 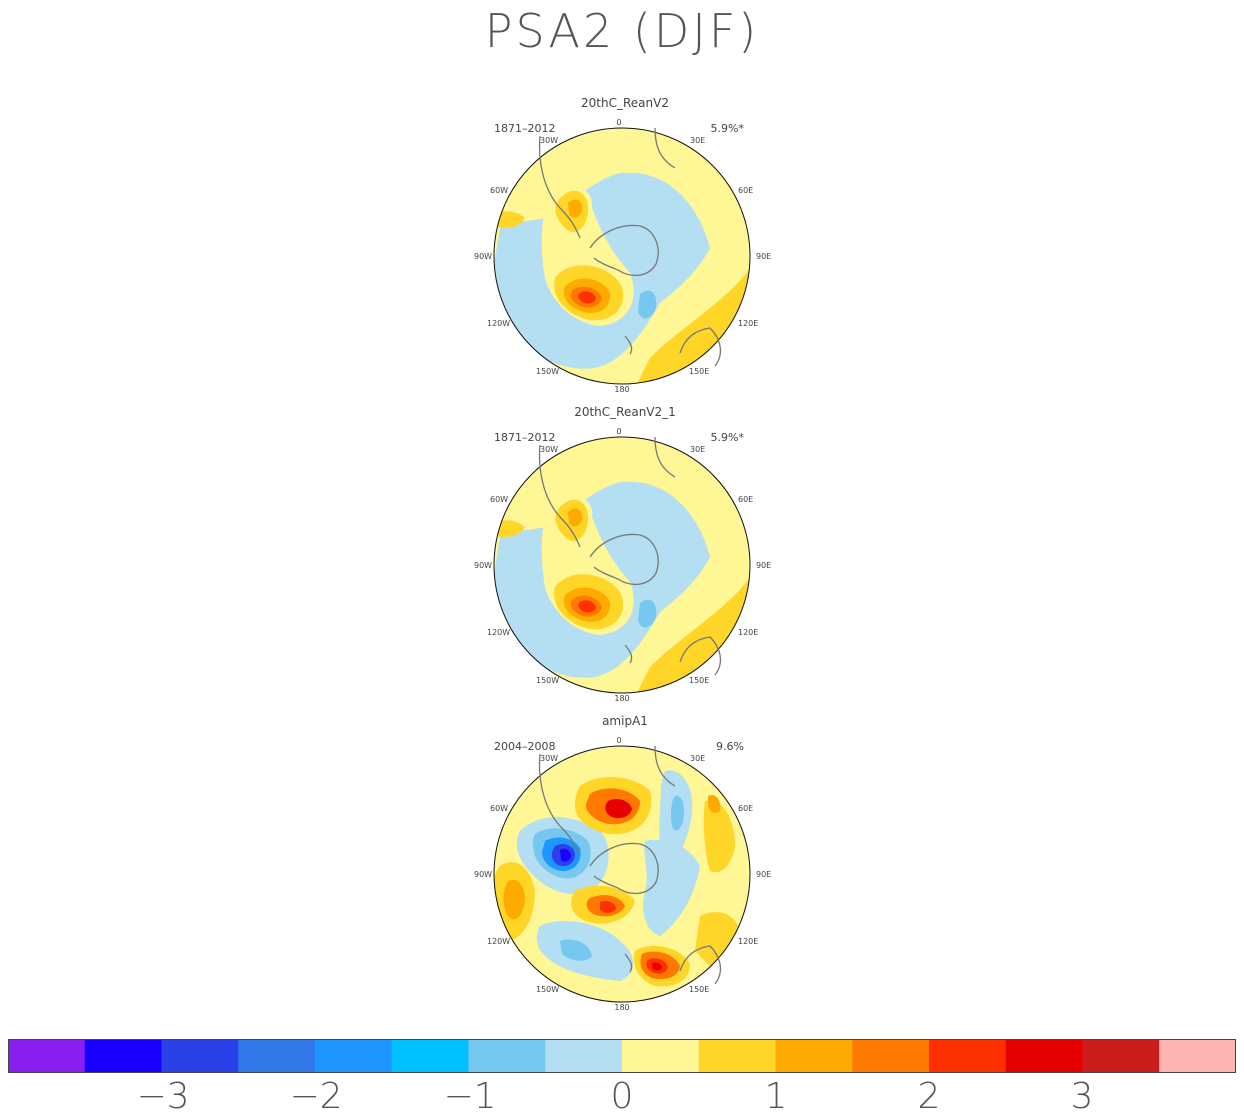 I want to click on colorbar-tick-label: −1, so click(x=470, y=1096).